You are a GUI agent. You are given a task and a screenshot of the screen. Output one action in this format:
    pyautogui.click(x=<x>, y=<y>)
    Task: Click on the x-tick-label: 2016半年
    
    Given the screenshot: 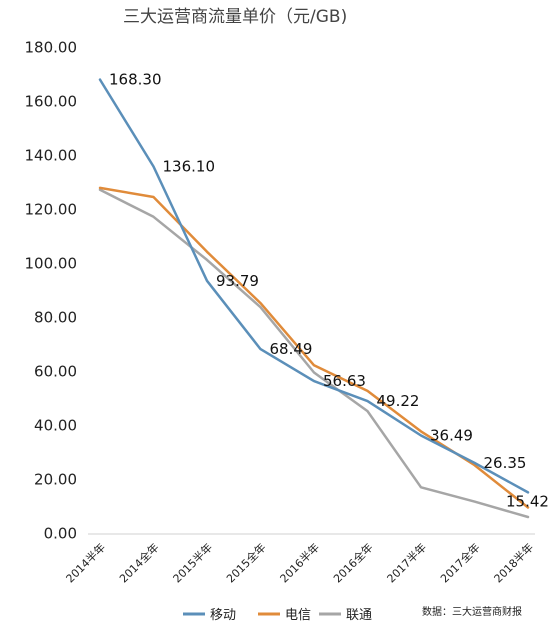 What is the action you would take?
    pyautogui.click(x=299, y=562)
    